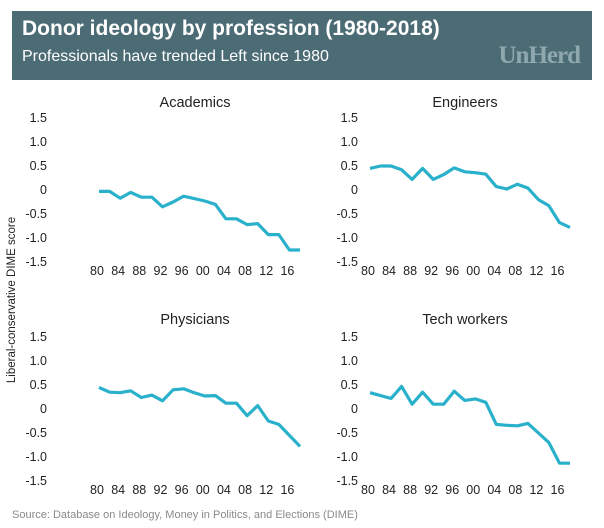 This screenshot has height=528, width=604. I want to click on chart-title: Donor ideology by profession (1980-2018), so click(231, 28).